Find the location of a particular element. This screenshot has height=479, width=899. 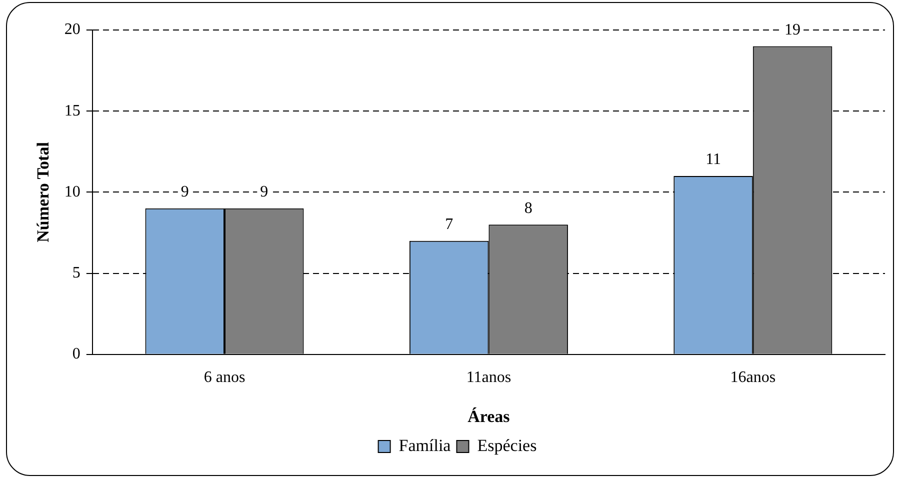

y-tick-label: 5 is located at coordinates (76, 273).